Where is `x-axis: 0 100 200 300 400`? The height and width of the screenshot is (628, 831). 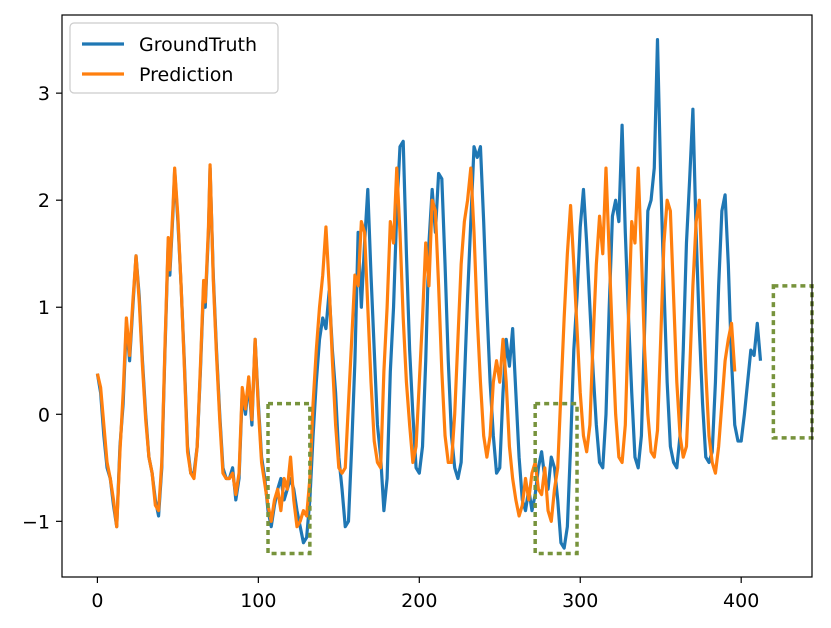
x-axis: 0 100 200 300 400 is located at coordinates (425, 594).